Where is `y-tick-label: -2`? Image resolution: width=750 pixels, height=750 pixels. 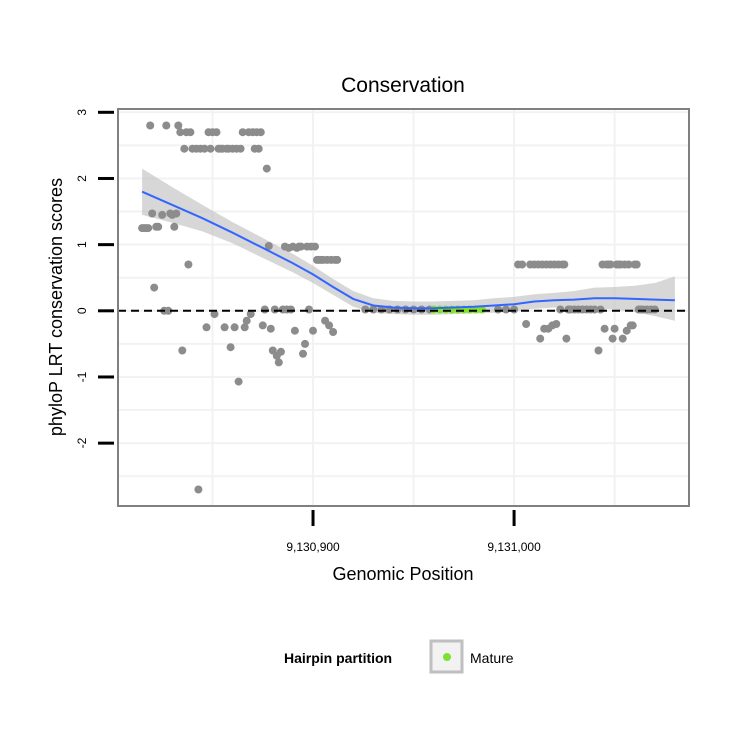
y-tick-label: -2 is located at coordinates (82, 442).